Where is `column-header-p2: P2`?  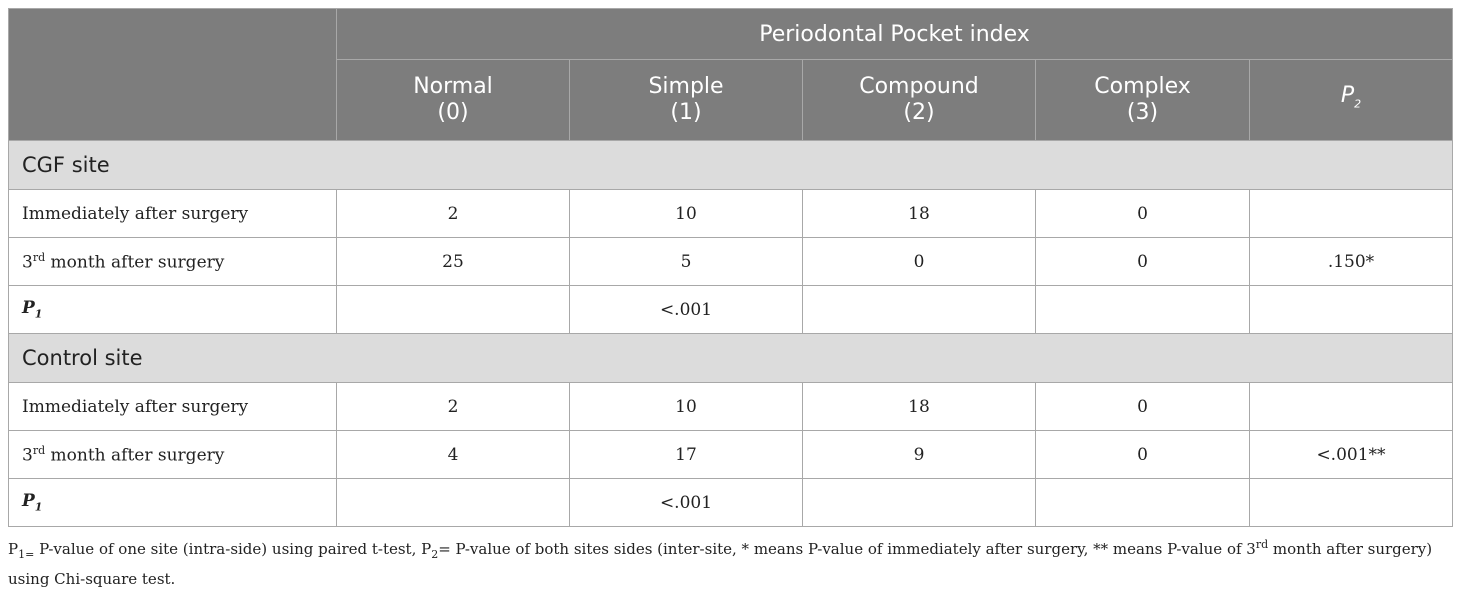 column-header-p2: P2 is located at coordinates (1351, 100).